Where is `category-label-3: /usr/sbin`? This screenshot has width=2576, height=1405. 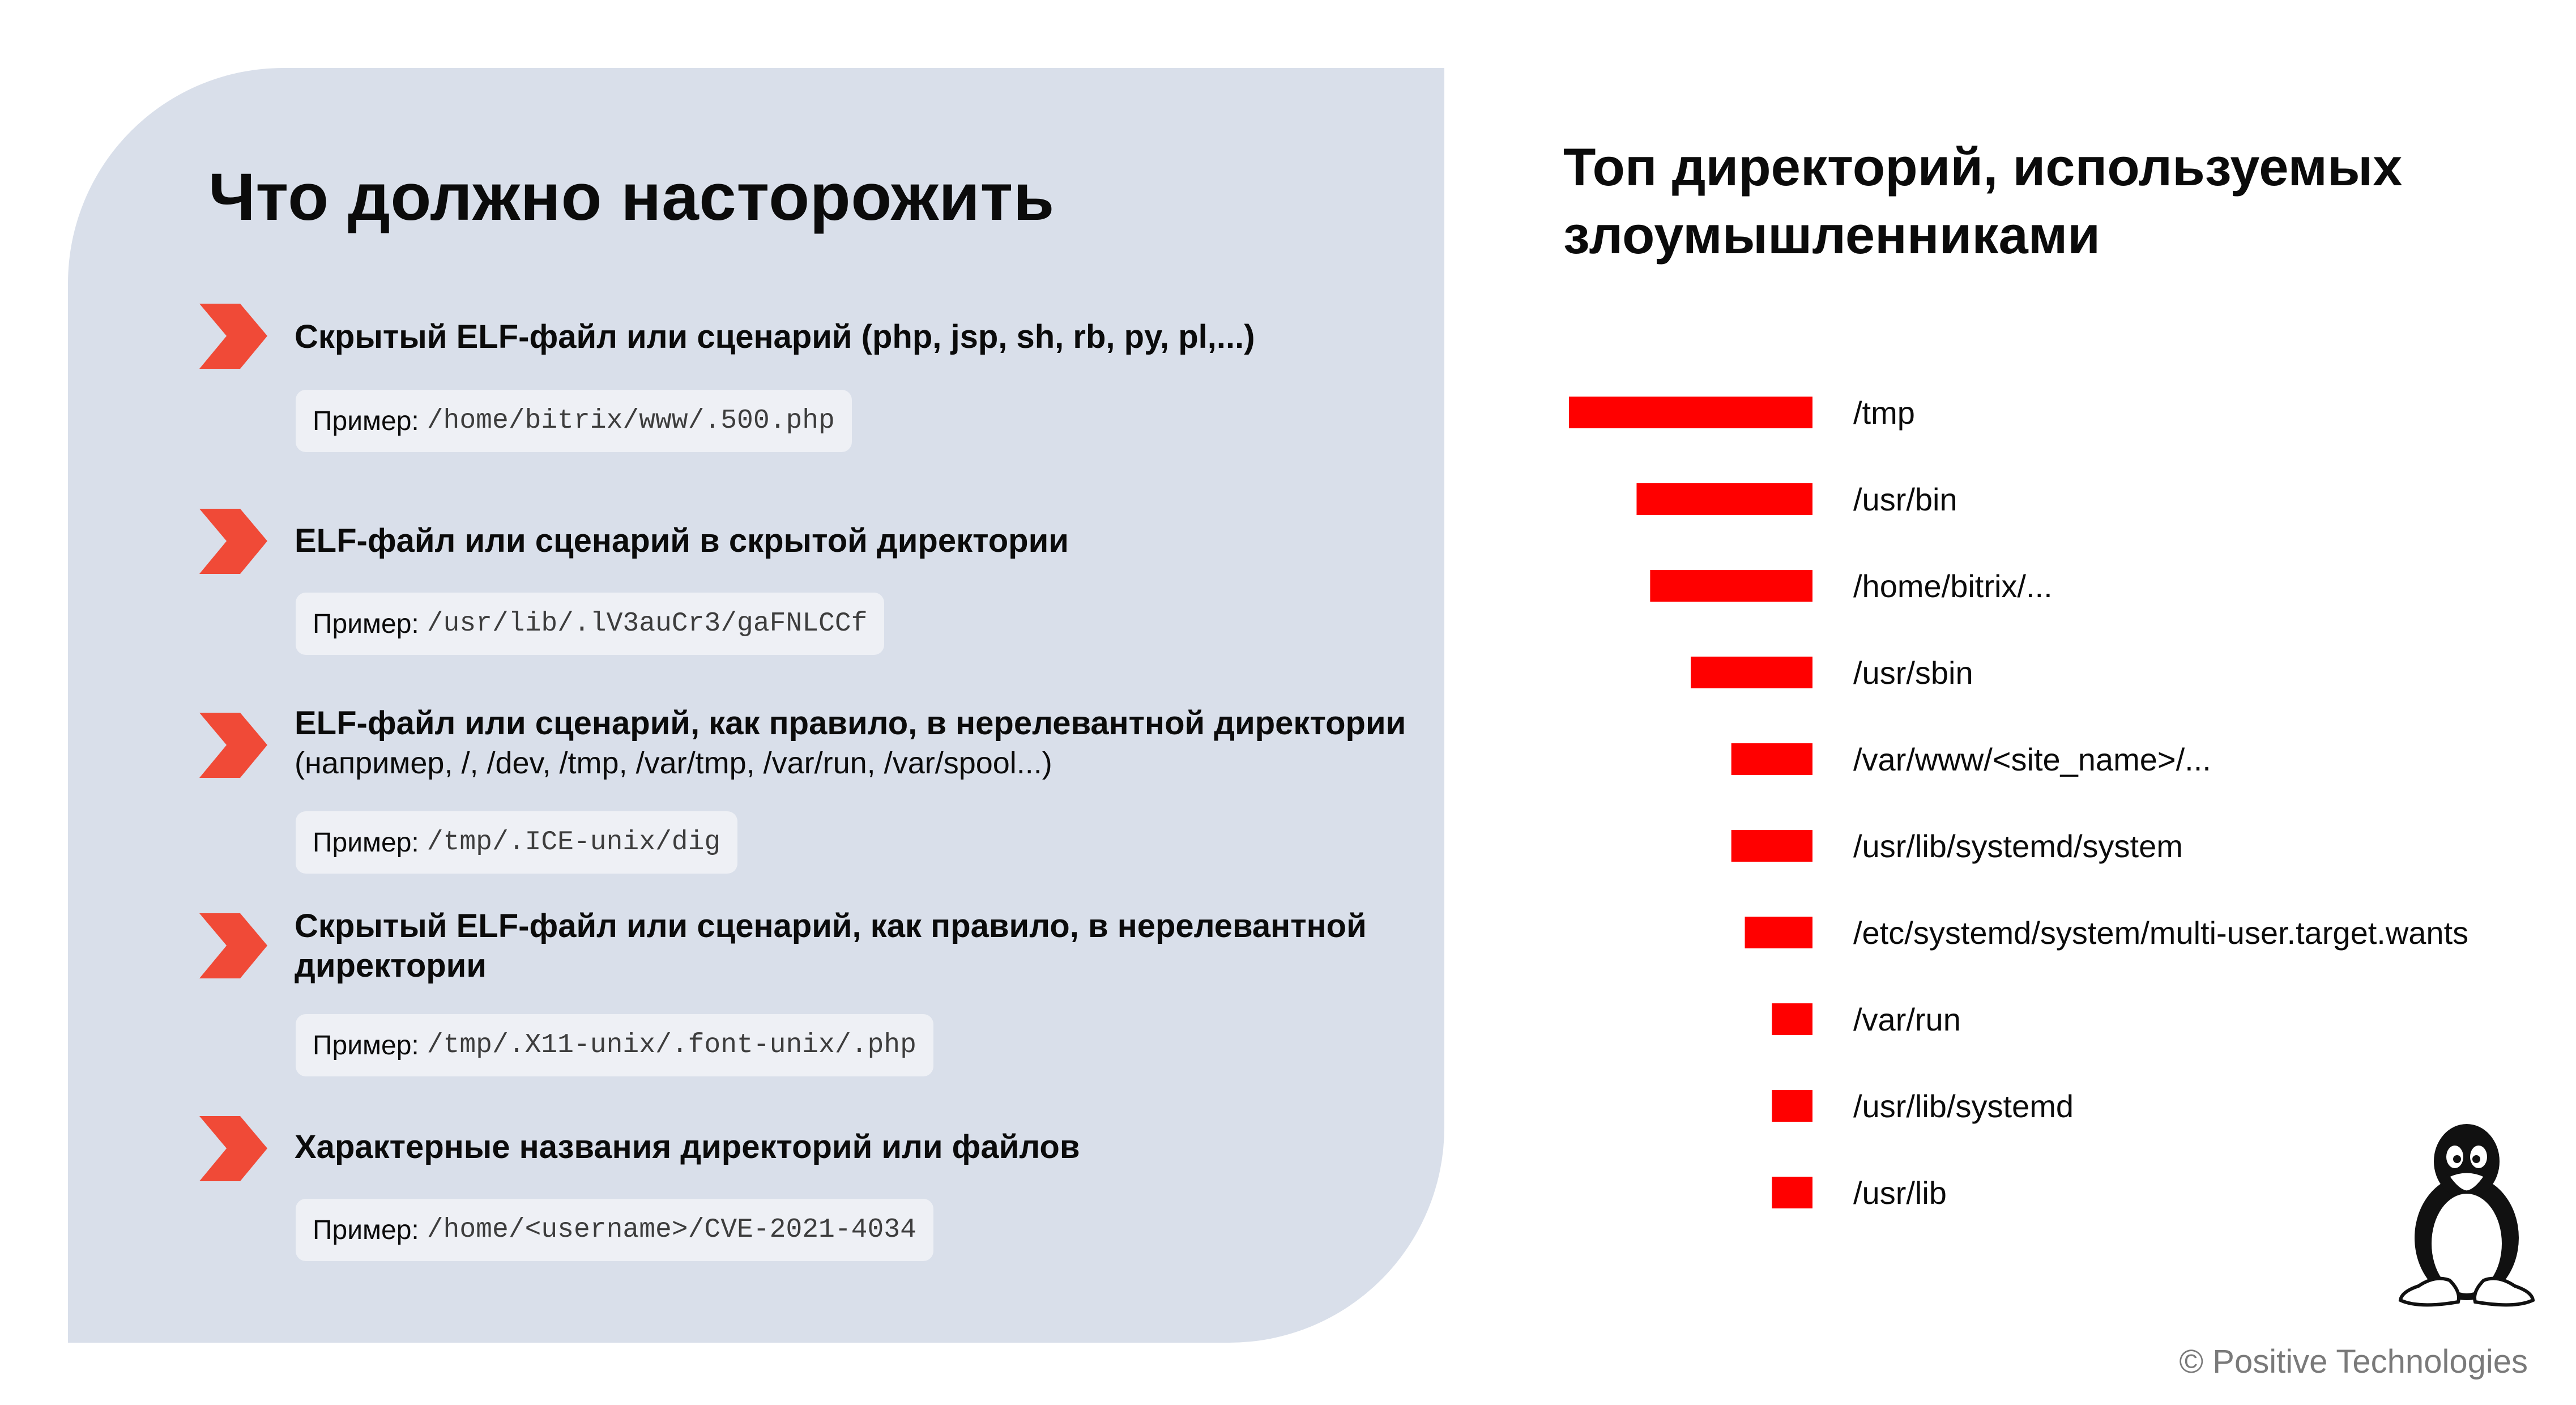
category-label-3: /usr/sbin is located at coordinates (1913, 673).